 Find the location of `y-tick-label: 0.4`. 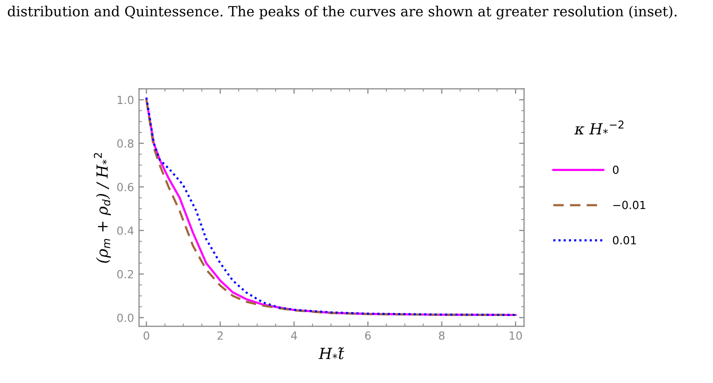

y-tick-label: 0.4 is located at coordinates (125, 230).